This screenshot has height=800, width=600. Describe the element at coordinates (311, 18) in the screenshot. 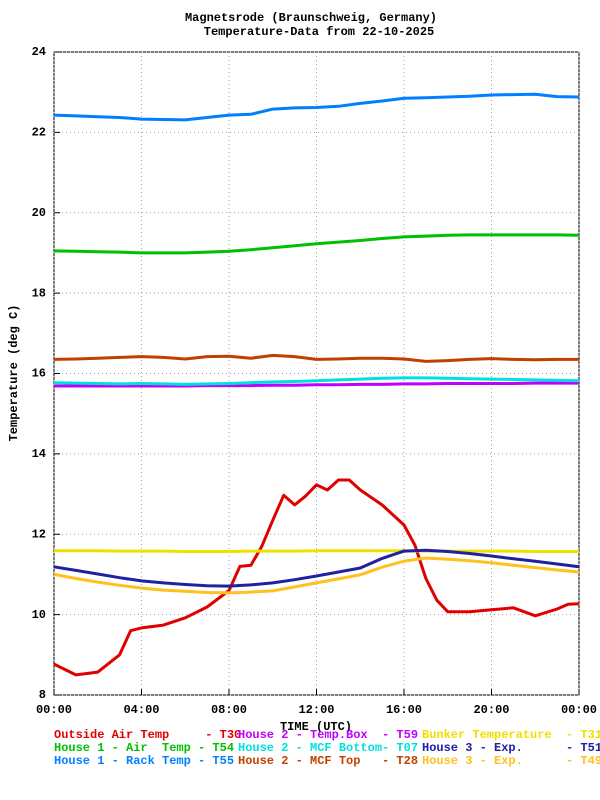

I see `chart-title: Magnetsrode (Braunschweig, Germany)` at that location.